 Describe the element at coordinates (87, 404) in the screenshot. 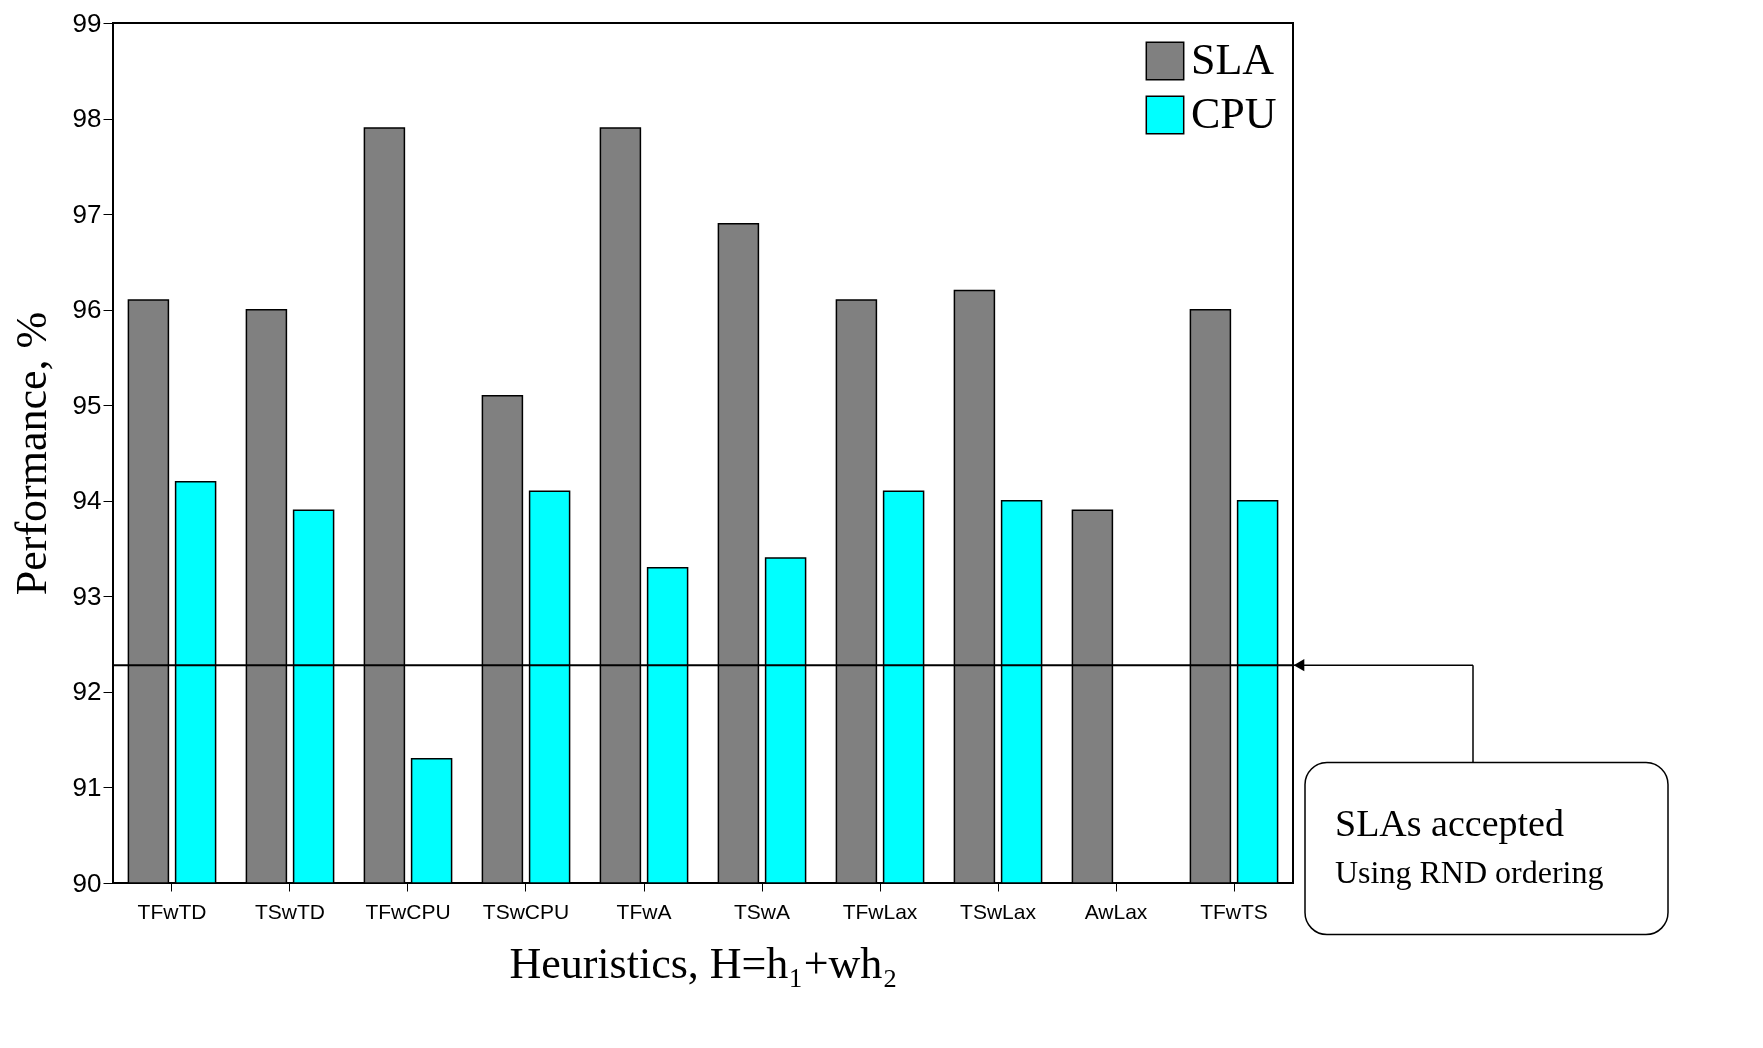

I see `y-tick-label: 95` at that location.